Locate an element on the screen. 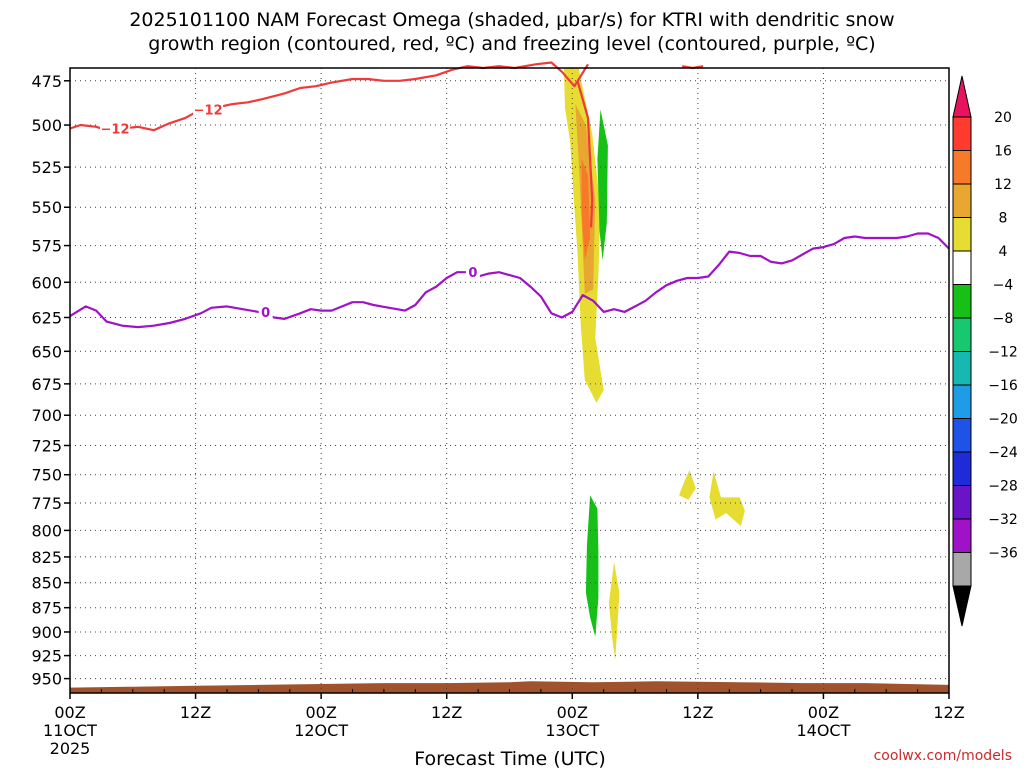  x-tick-label-84-0: 12Z is located at coordinates (948, 712).